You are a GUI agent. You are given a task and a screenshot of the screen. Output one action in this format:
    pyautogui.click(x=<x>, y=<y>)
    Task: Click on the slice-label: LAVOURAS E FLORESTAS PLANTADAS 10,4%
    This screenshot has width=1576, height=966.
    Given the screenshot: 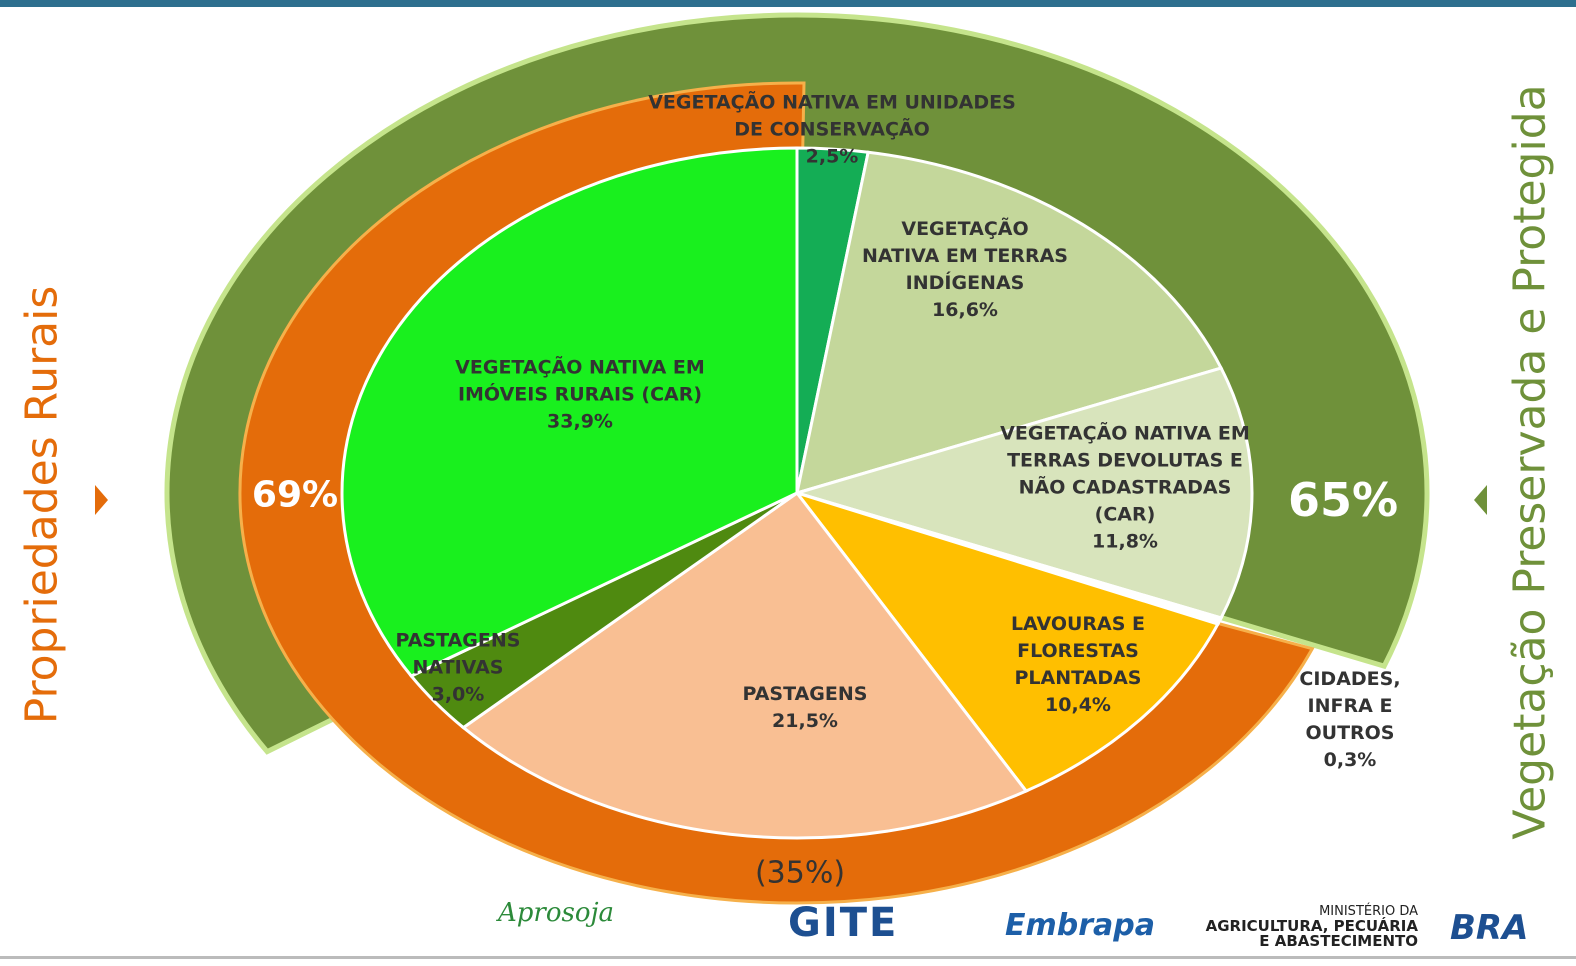 What is the action you would take?
    pyautogui.click(x=1078, y=665)
    